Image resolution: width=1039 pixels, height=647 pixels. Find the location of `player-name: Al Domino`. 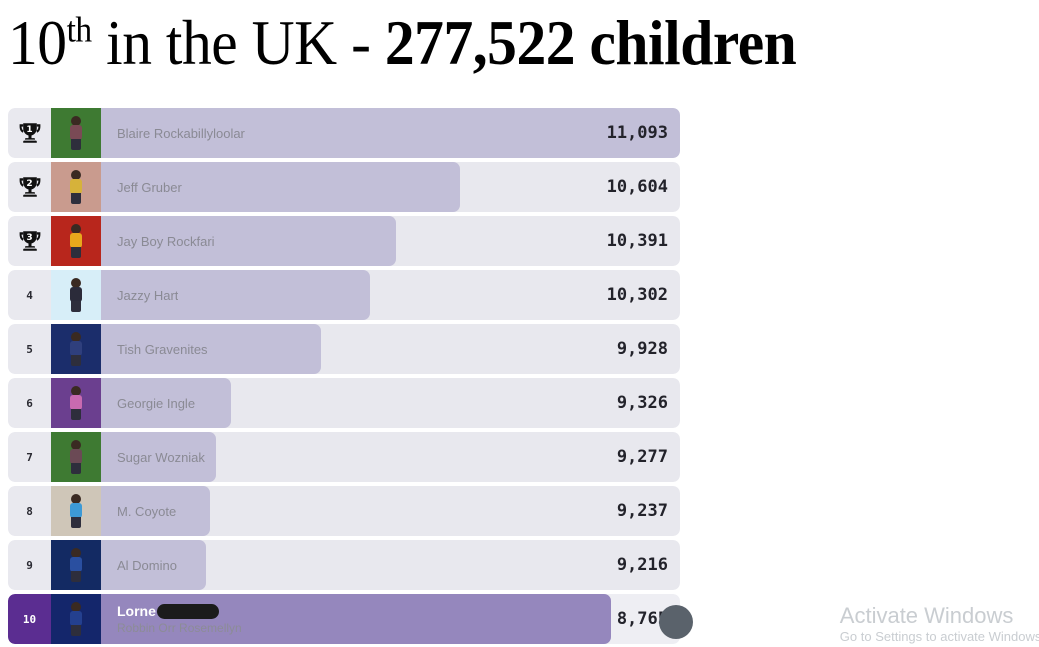

player-name: Al Domino is located at coordinates (147, 565).